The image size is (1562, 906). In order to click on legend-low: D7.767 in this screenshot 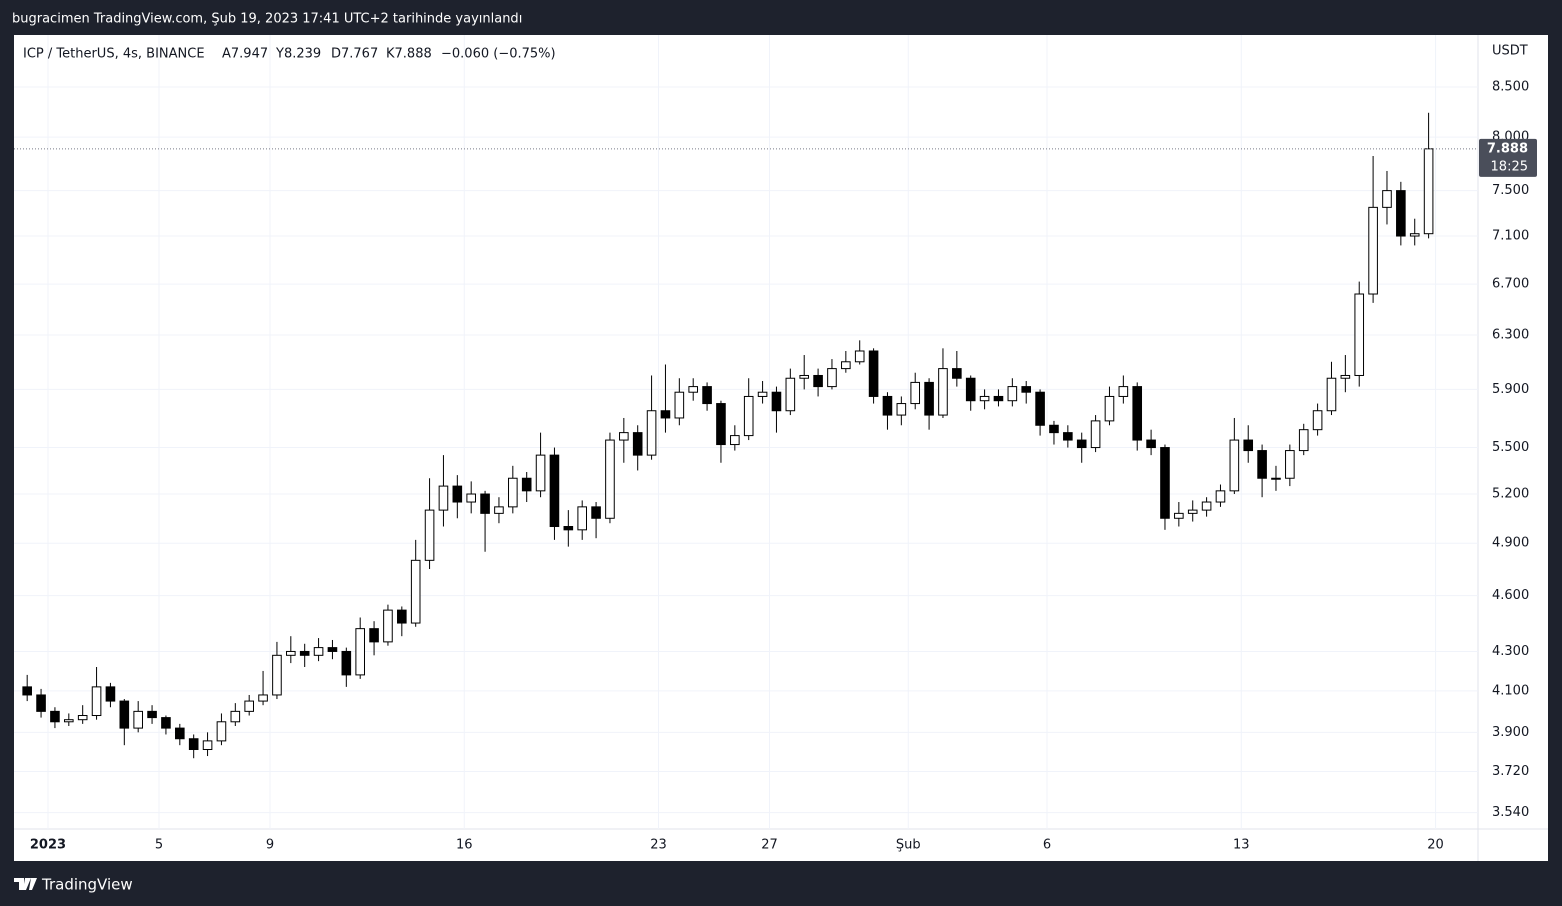, I will do `click(354, 54)`.